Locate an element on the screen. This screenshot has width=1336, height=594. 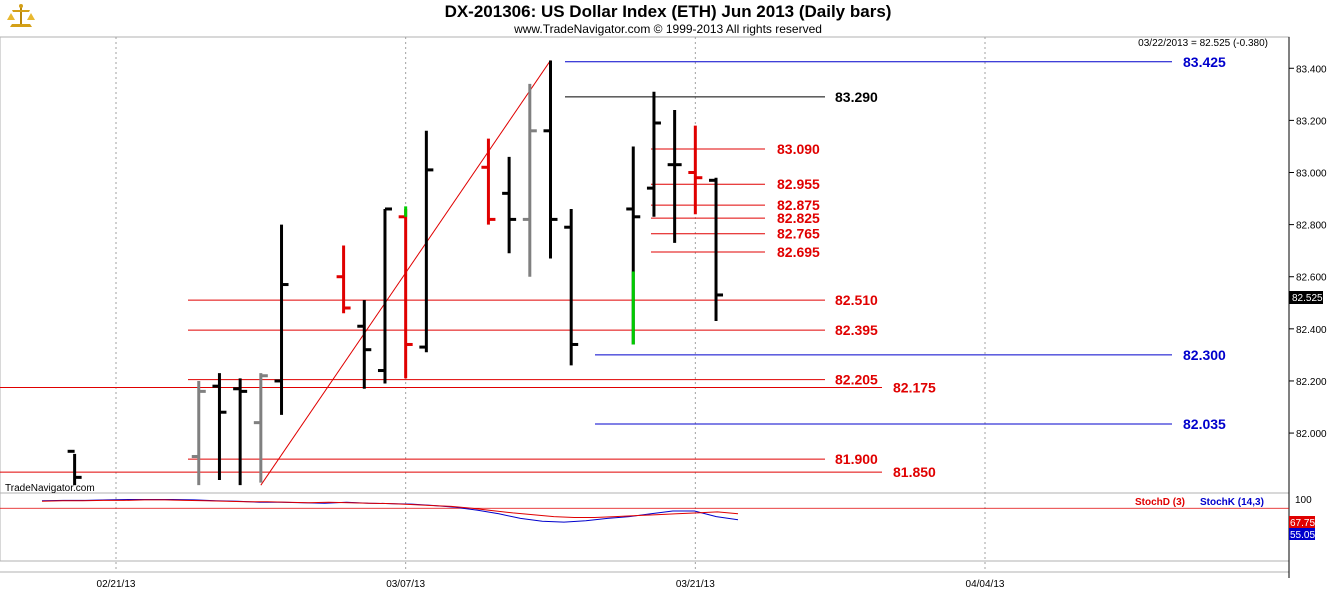
stochd-label: StochD (3) is located at coordinates (1160, 502).